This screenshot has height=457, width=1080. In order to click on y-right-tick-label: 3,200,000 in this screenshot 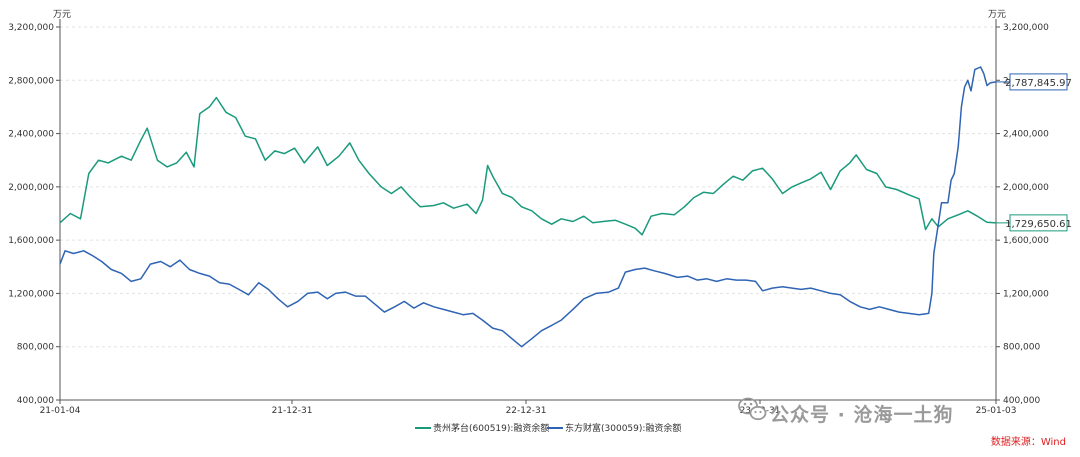, I will do `click(1026, 28)`.